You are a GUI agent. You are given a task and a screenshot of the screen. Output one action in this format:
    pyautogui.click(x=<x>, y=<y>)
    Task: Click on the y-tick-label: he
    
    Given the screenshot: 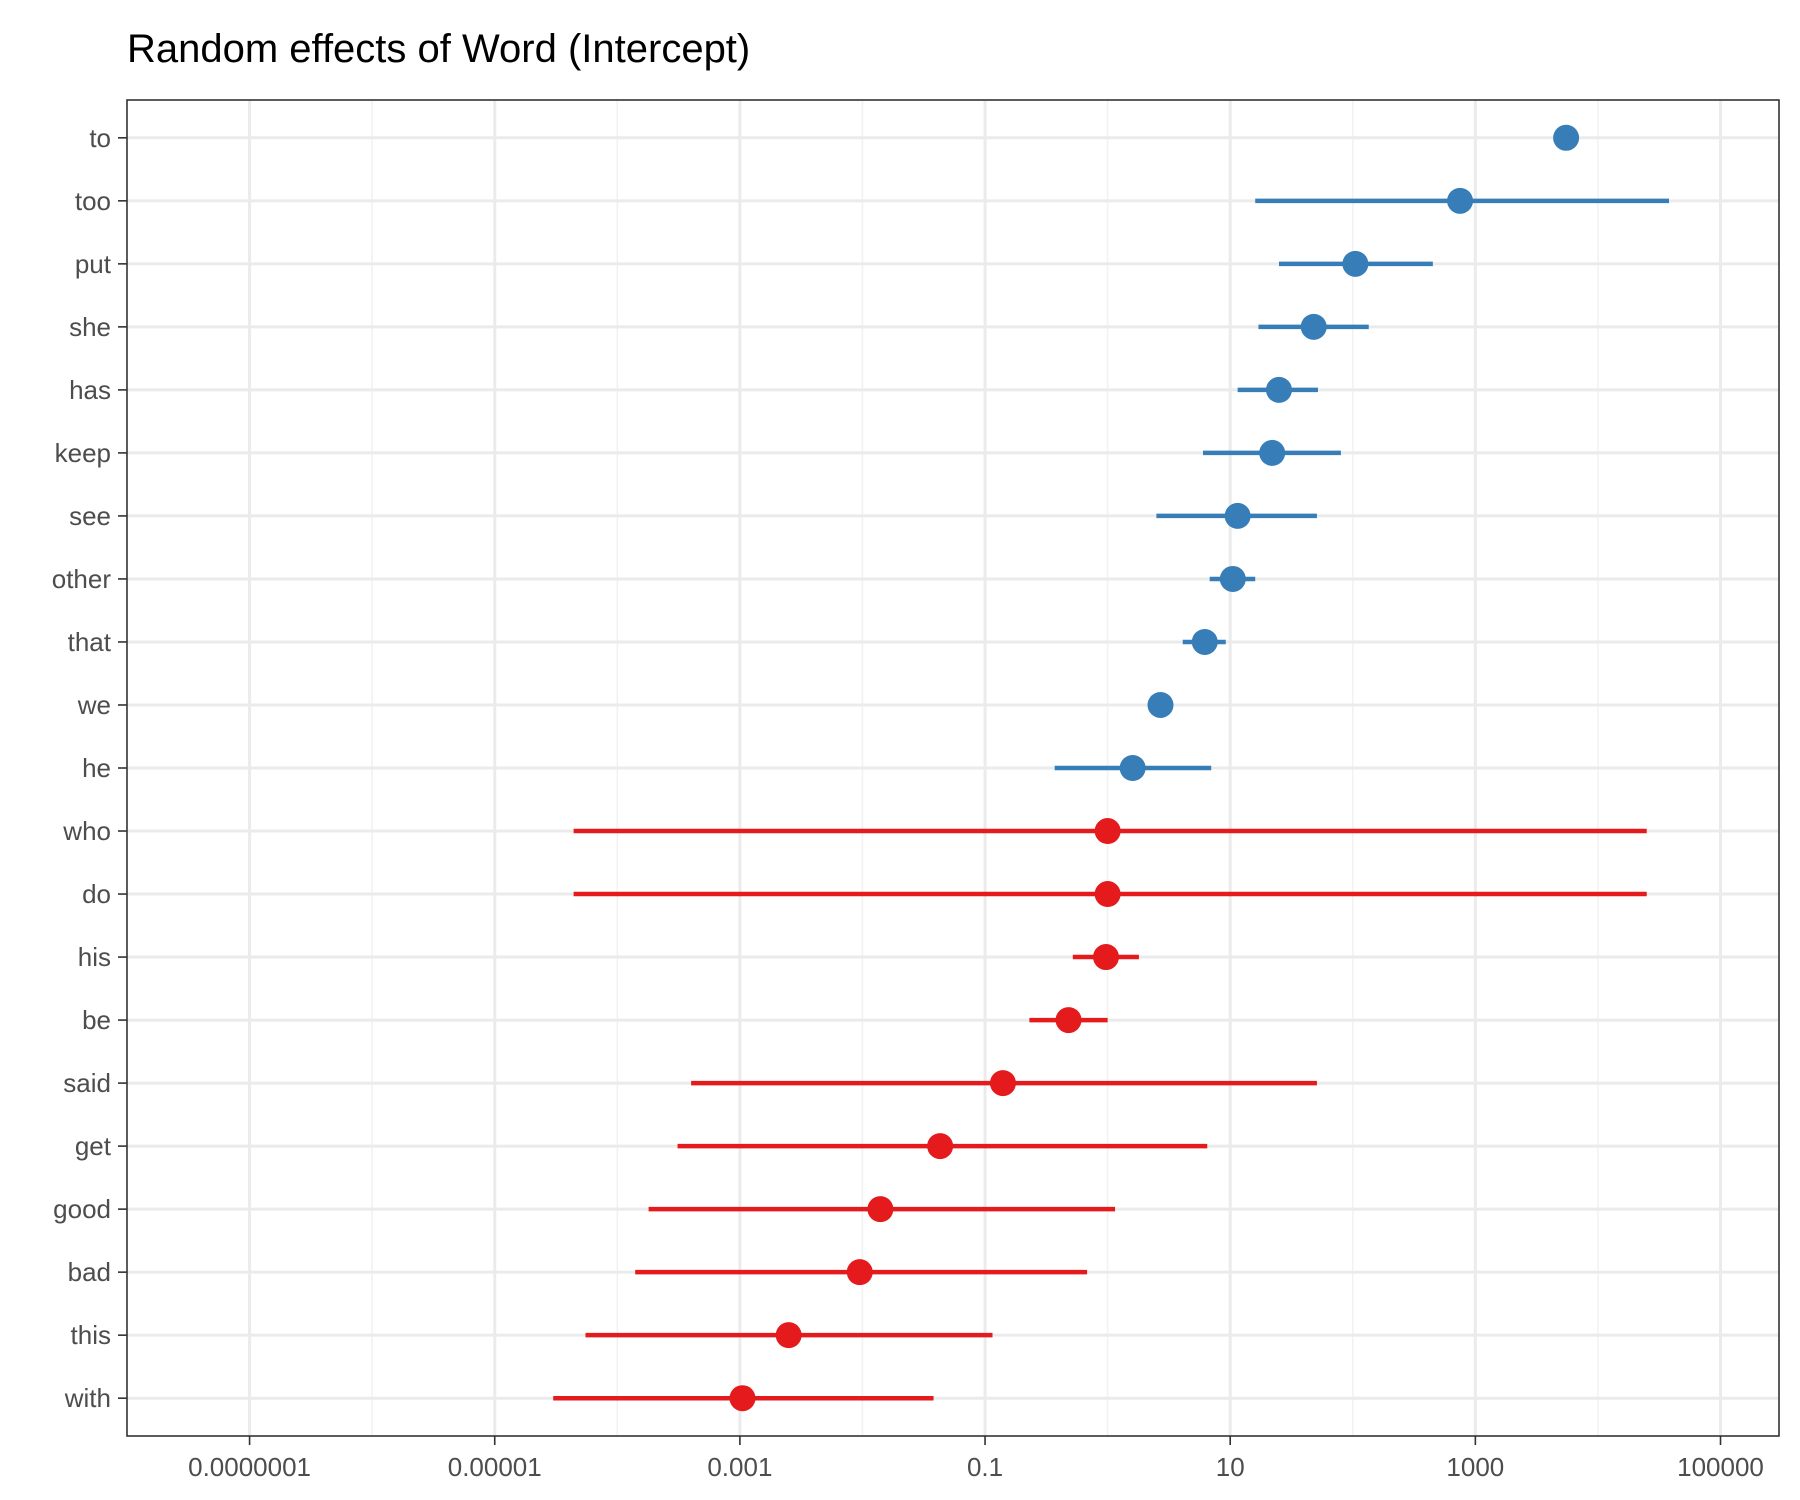 What is the action you would take?
    pyautogui.click(x=96, y=768)
    